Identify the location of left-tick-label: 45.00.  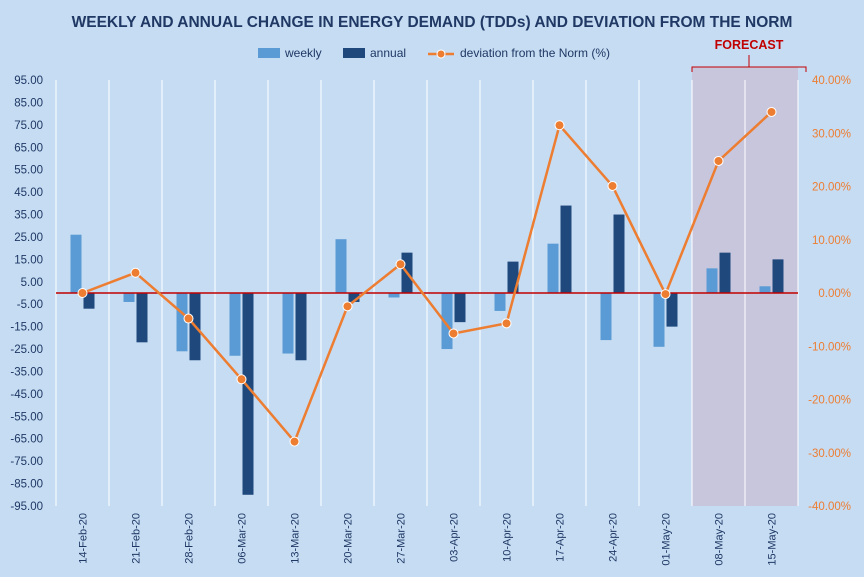
(28, 193).